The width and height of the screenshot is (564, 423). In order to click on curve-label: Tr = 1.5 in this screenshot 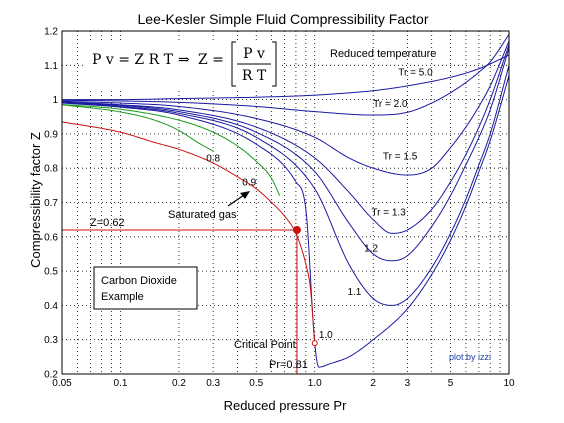, I will do `click(400, 157)`.